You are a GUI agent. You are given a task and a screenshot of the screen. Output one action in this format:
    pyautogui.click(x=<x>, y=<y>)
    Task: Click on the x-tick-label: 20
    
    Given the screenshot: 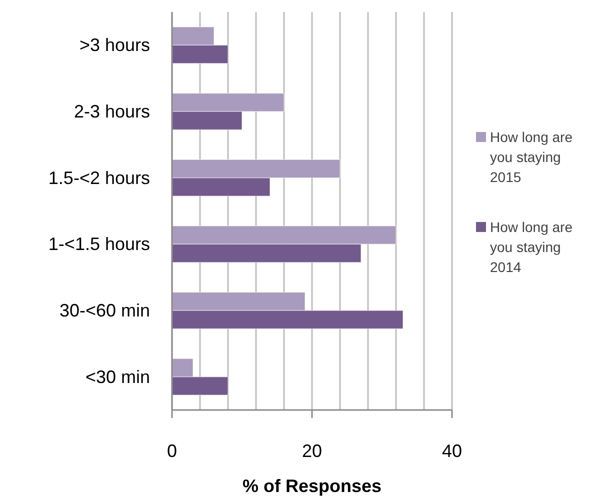 What is the action you would take?
    pyautogui.click(x=312, y=451)
    